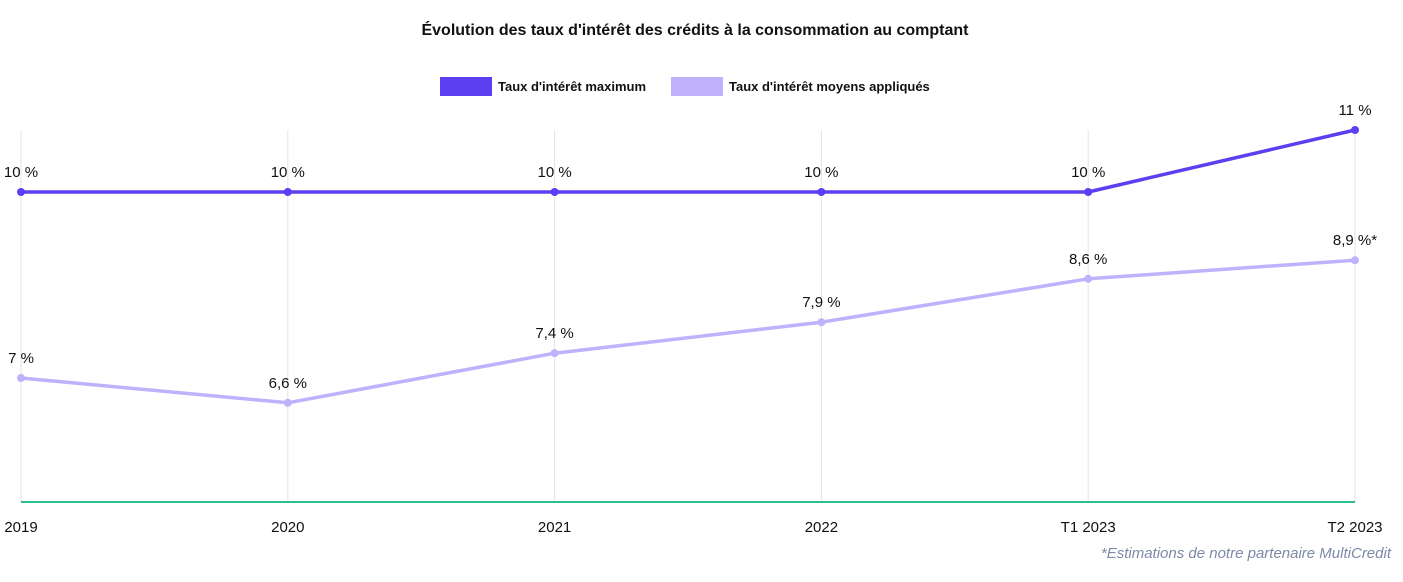  What do you see at coordinates (287, 527) in the screenshot?
I see `x-tick-label: 2020` at bounding box center [287, 527].